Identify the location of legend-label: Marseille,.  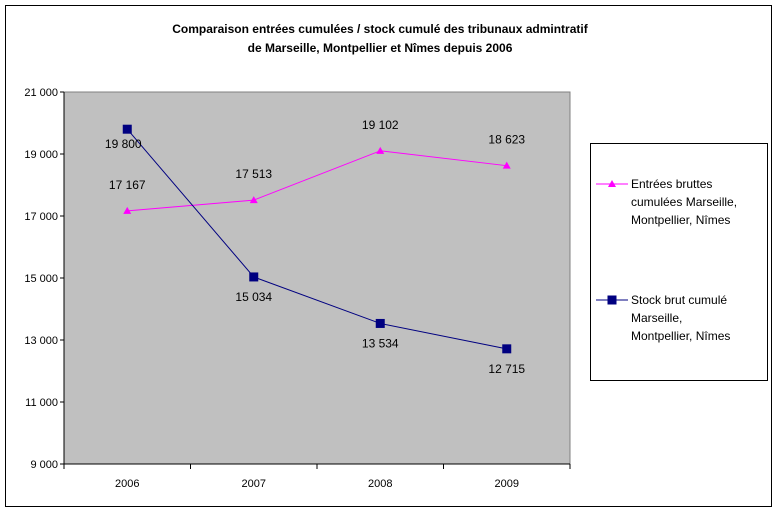
(656, 318).